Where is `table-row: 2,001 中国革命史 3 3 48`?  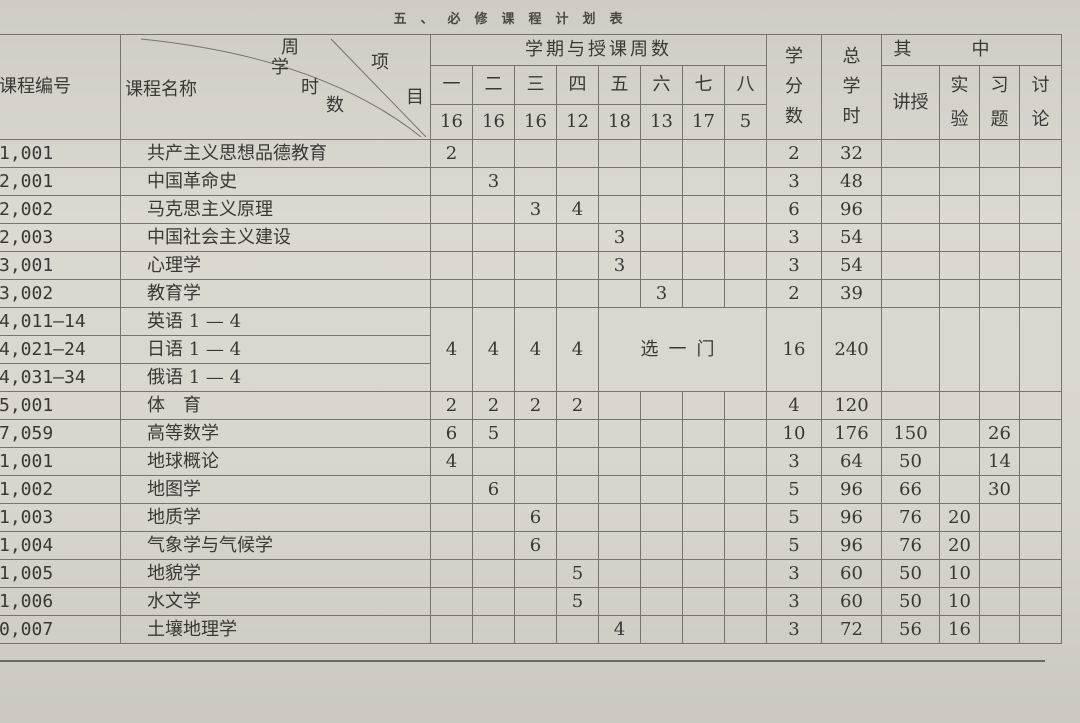
table-row: 2,001 中国革命史 3 3 48 is located at coordinates (531, 181).